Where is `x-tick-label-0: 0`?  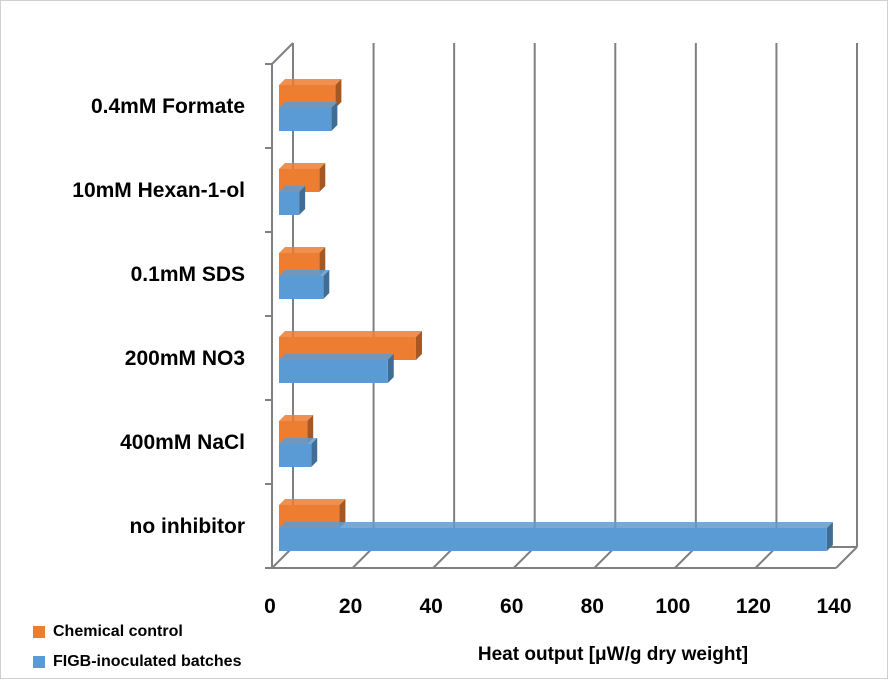
x-tick-label-0: 0 is located at coordinates (270, 606).